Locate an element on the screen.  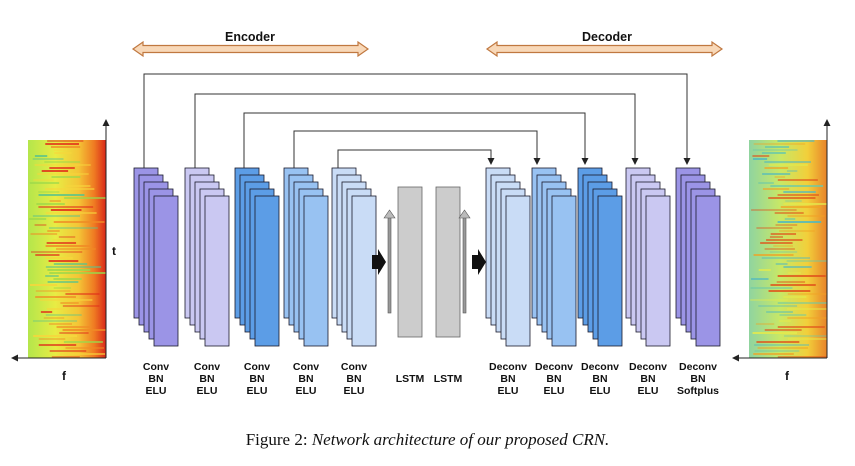
layer-label-8-line-3: ELU is located at coordinates (600, 391).